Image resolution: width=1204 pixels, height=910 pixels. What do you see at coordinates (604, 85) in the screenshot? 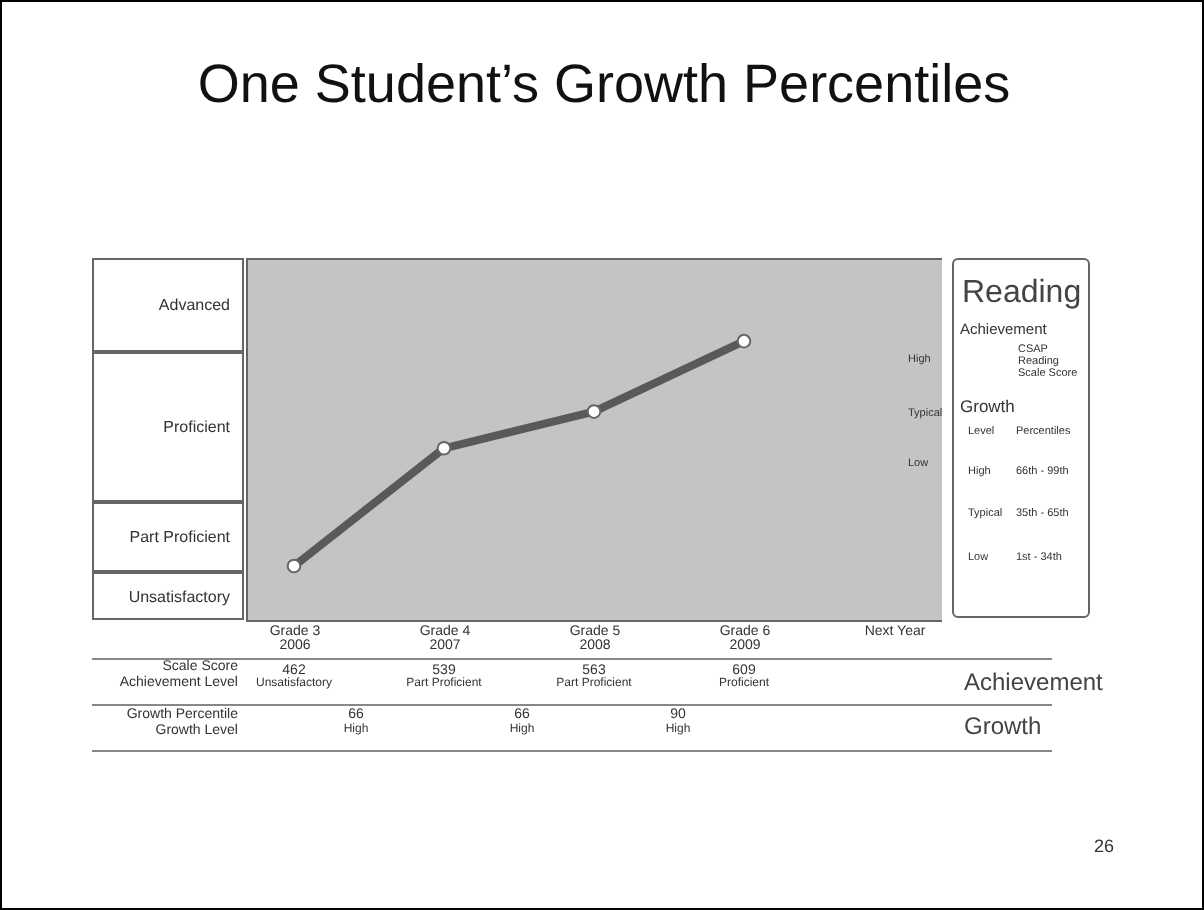
I see `chart-title: One Student’s Growth Percentiles` at bounding box center [604, 85].